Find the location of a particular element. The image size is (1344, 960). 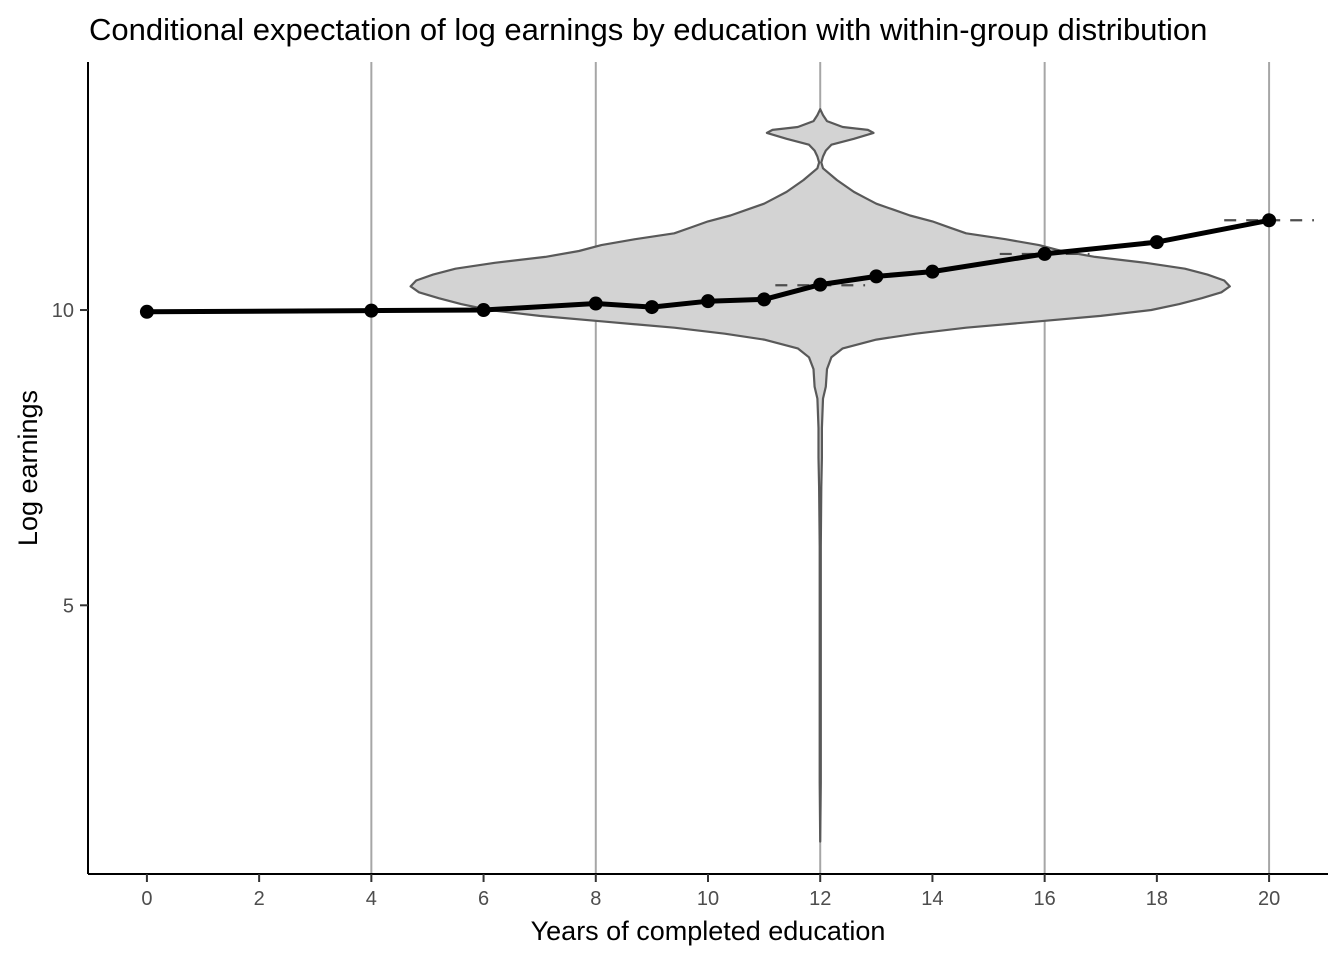

x-tick-label: 2 is located at coordinates (259, 899).